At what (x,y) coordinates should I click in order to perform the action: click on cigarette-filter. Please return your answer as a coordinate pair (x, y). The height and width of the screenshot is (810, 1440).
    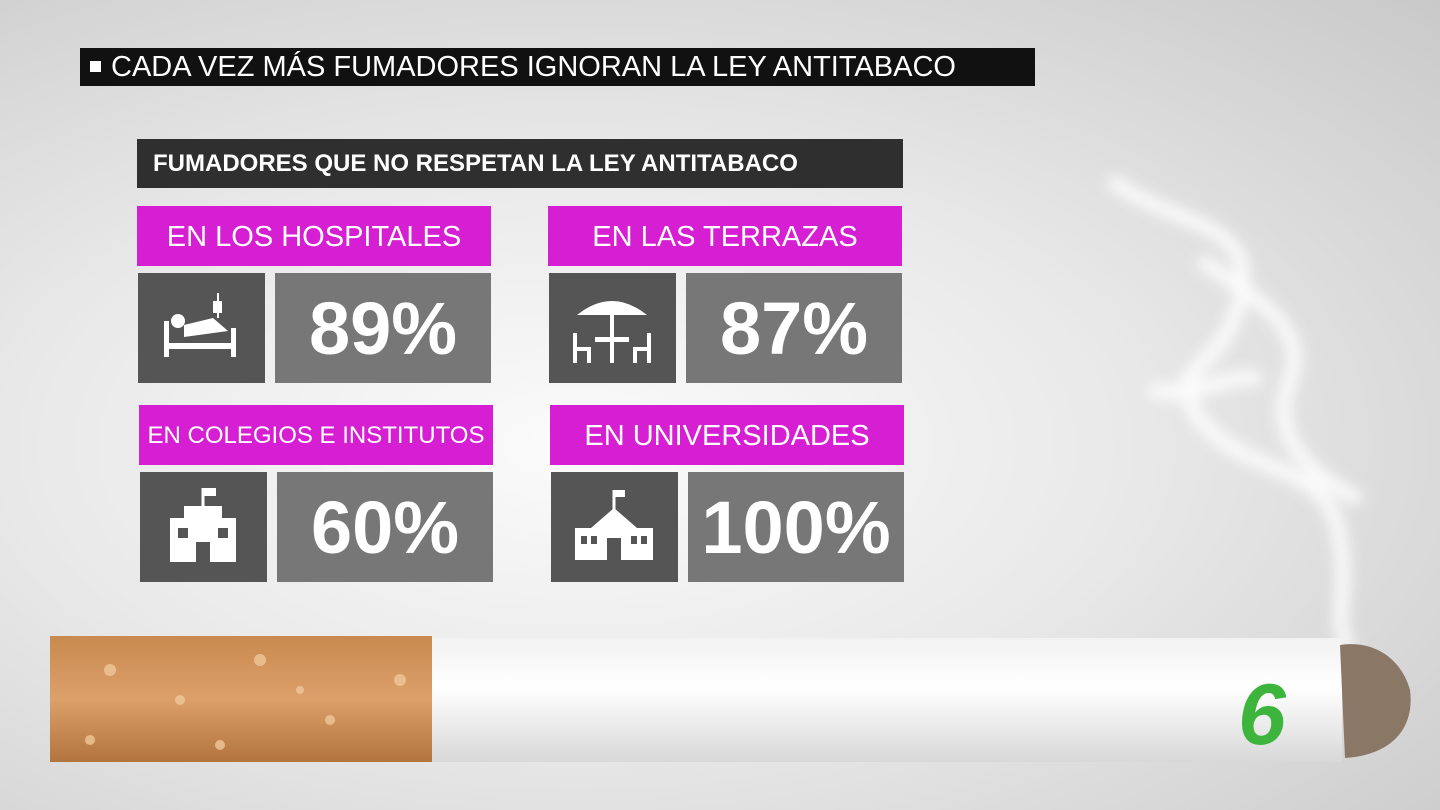
    Looking at the image, I should click on (241, 699).